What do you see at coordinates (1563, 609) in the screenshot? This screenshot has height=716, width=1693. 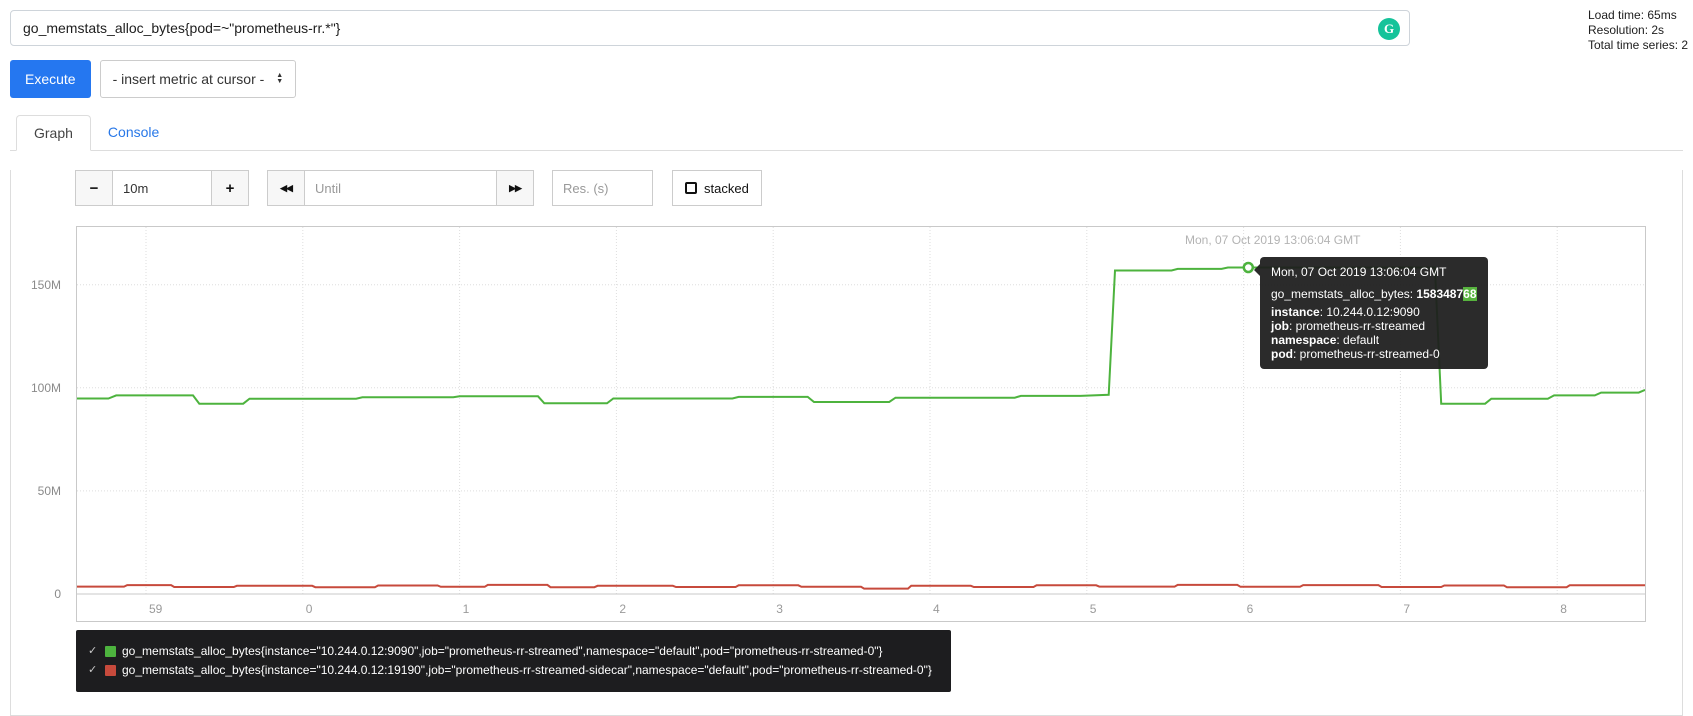 I see `x-tick-label: 8` at bounding box center [1563, 609].